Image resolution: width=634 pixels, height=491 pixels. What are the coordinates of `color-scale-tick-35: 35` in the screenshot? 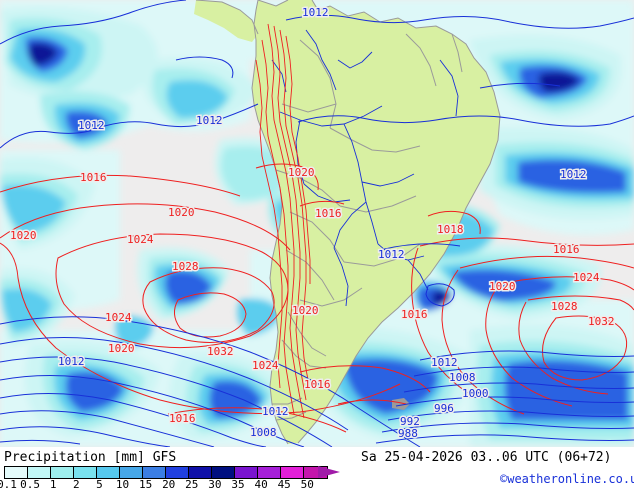 It's located at (238, 484).